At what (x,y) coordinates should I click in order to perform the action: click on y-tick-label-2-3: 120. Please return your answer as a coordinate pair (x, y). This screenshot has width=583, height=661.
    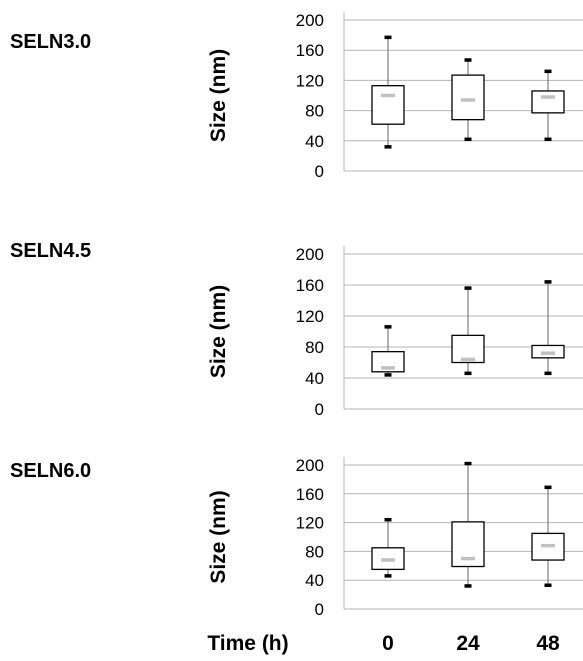
    Looking at the image, I should click on (310, 523).